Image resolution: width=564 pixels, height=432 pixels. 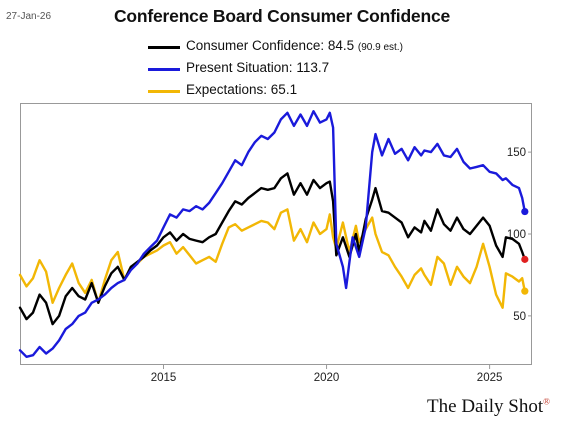 I want to click on legend-label-consumer-confidence: Consumer Confidence: 84.5, so click(x=270, y=45).